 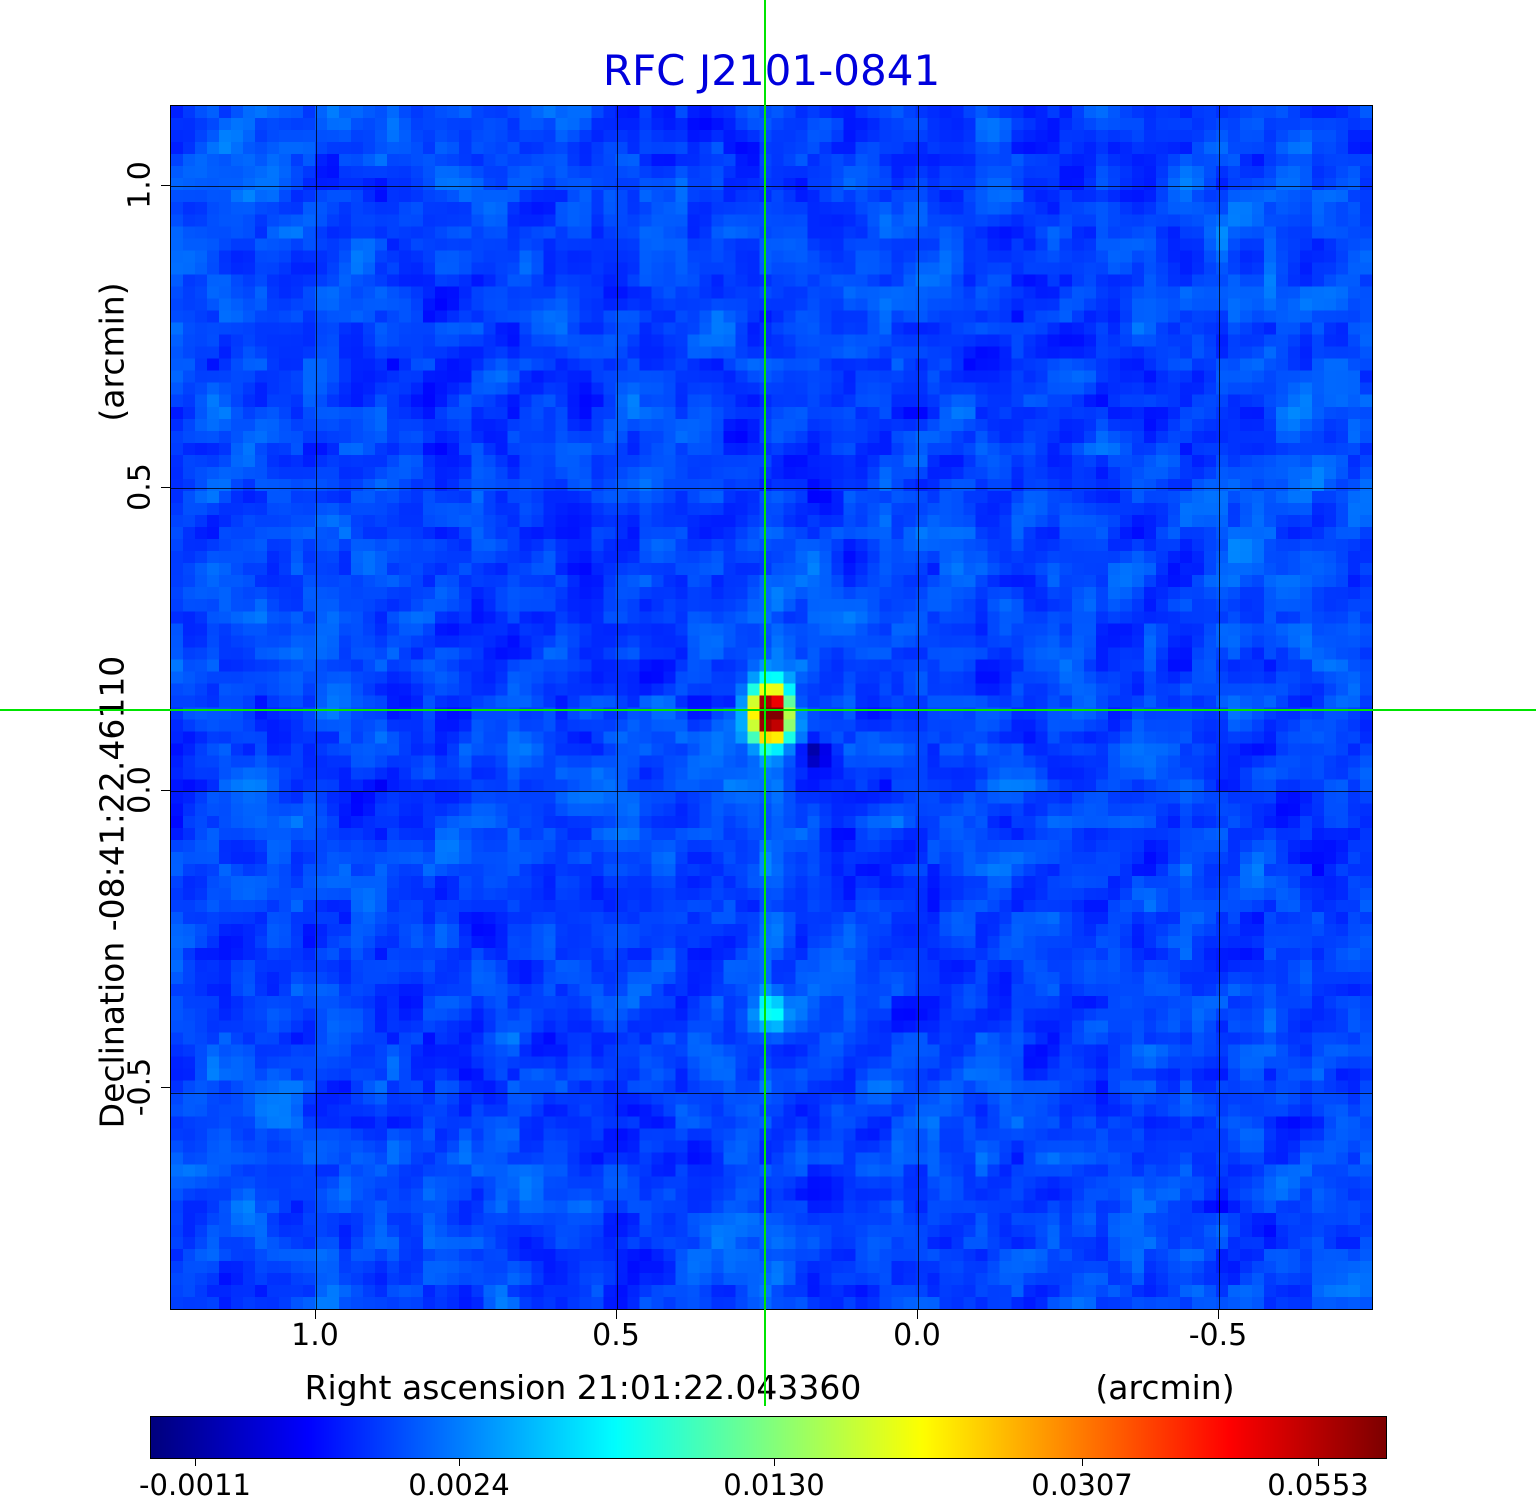 I want to click on x-axis-title: Right ascension 21:01:22.043360, so click(x=583, y=1387).